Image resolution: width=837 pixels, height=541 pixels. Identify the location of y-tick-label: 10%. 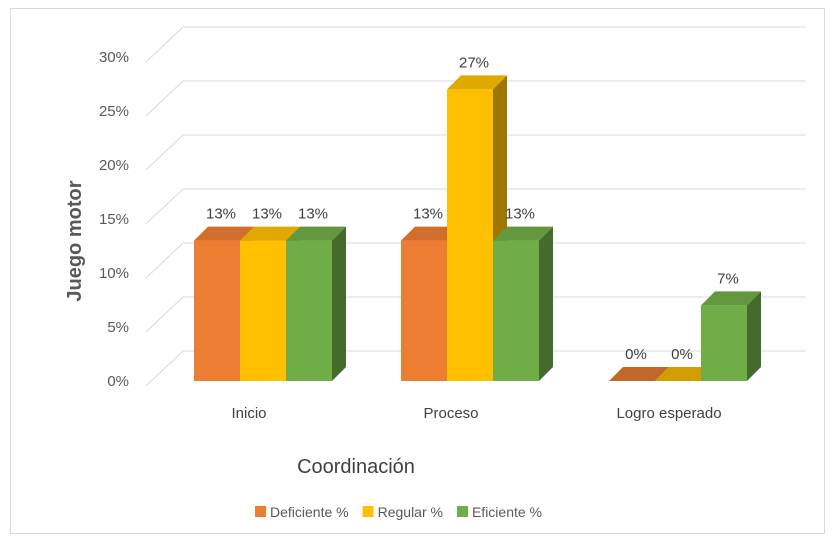
(114, 273).